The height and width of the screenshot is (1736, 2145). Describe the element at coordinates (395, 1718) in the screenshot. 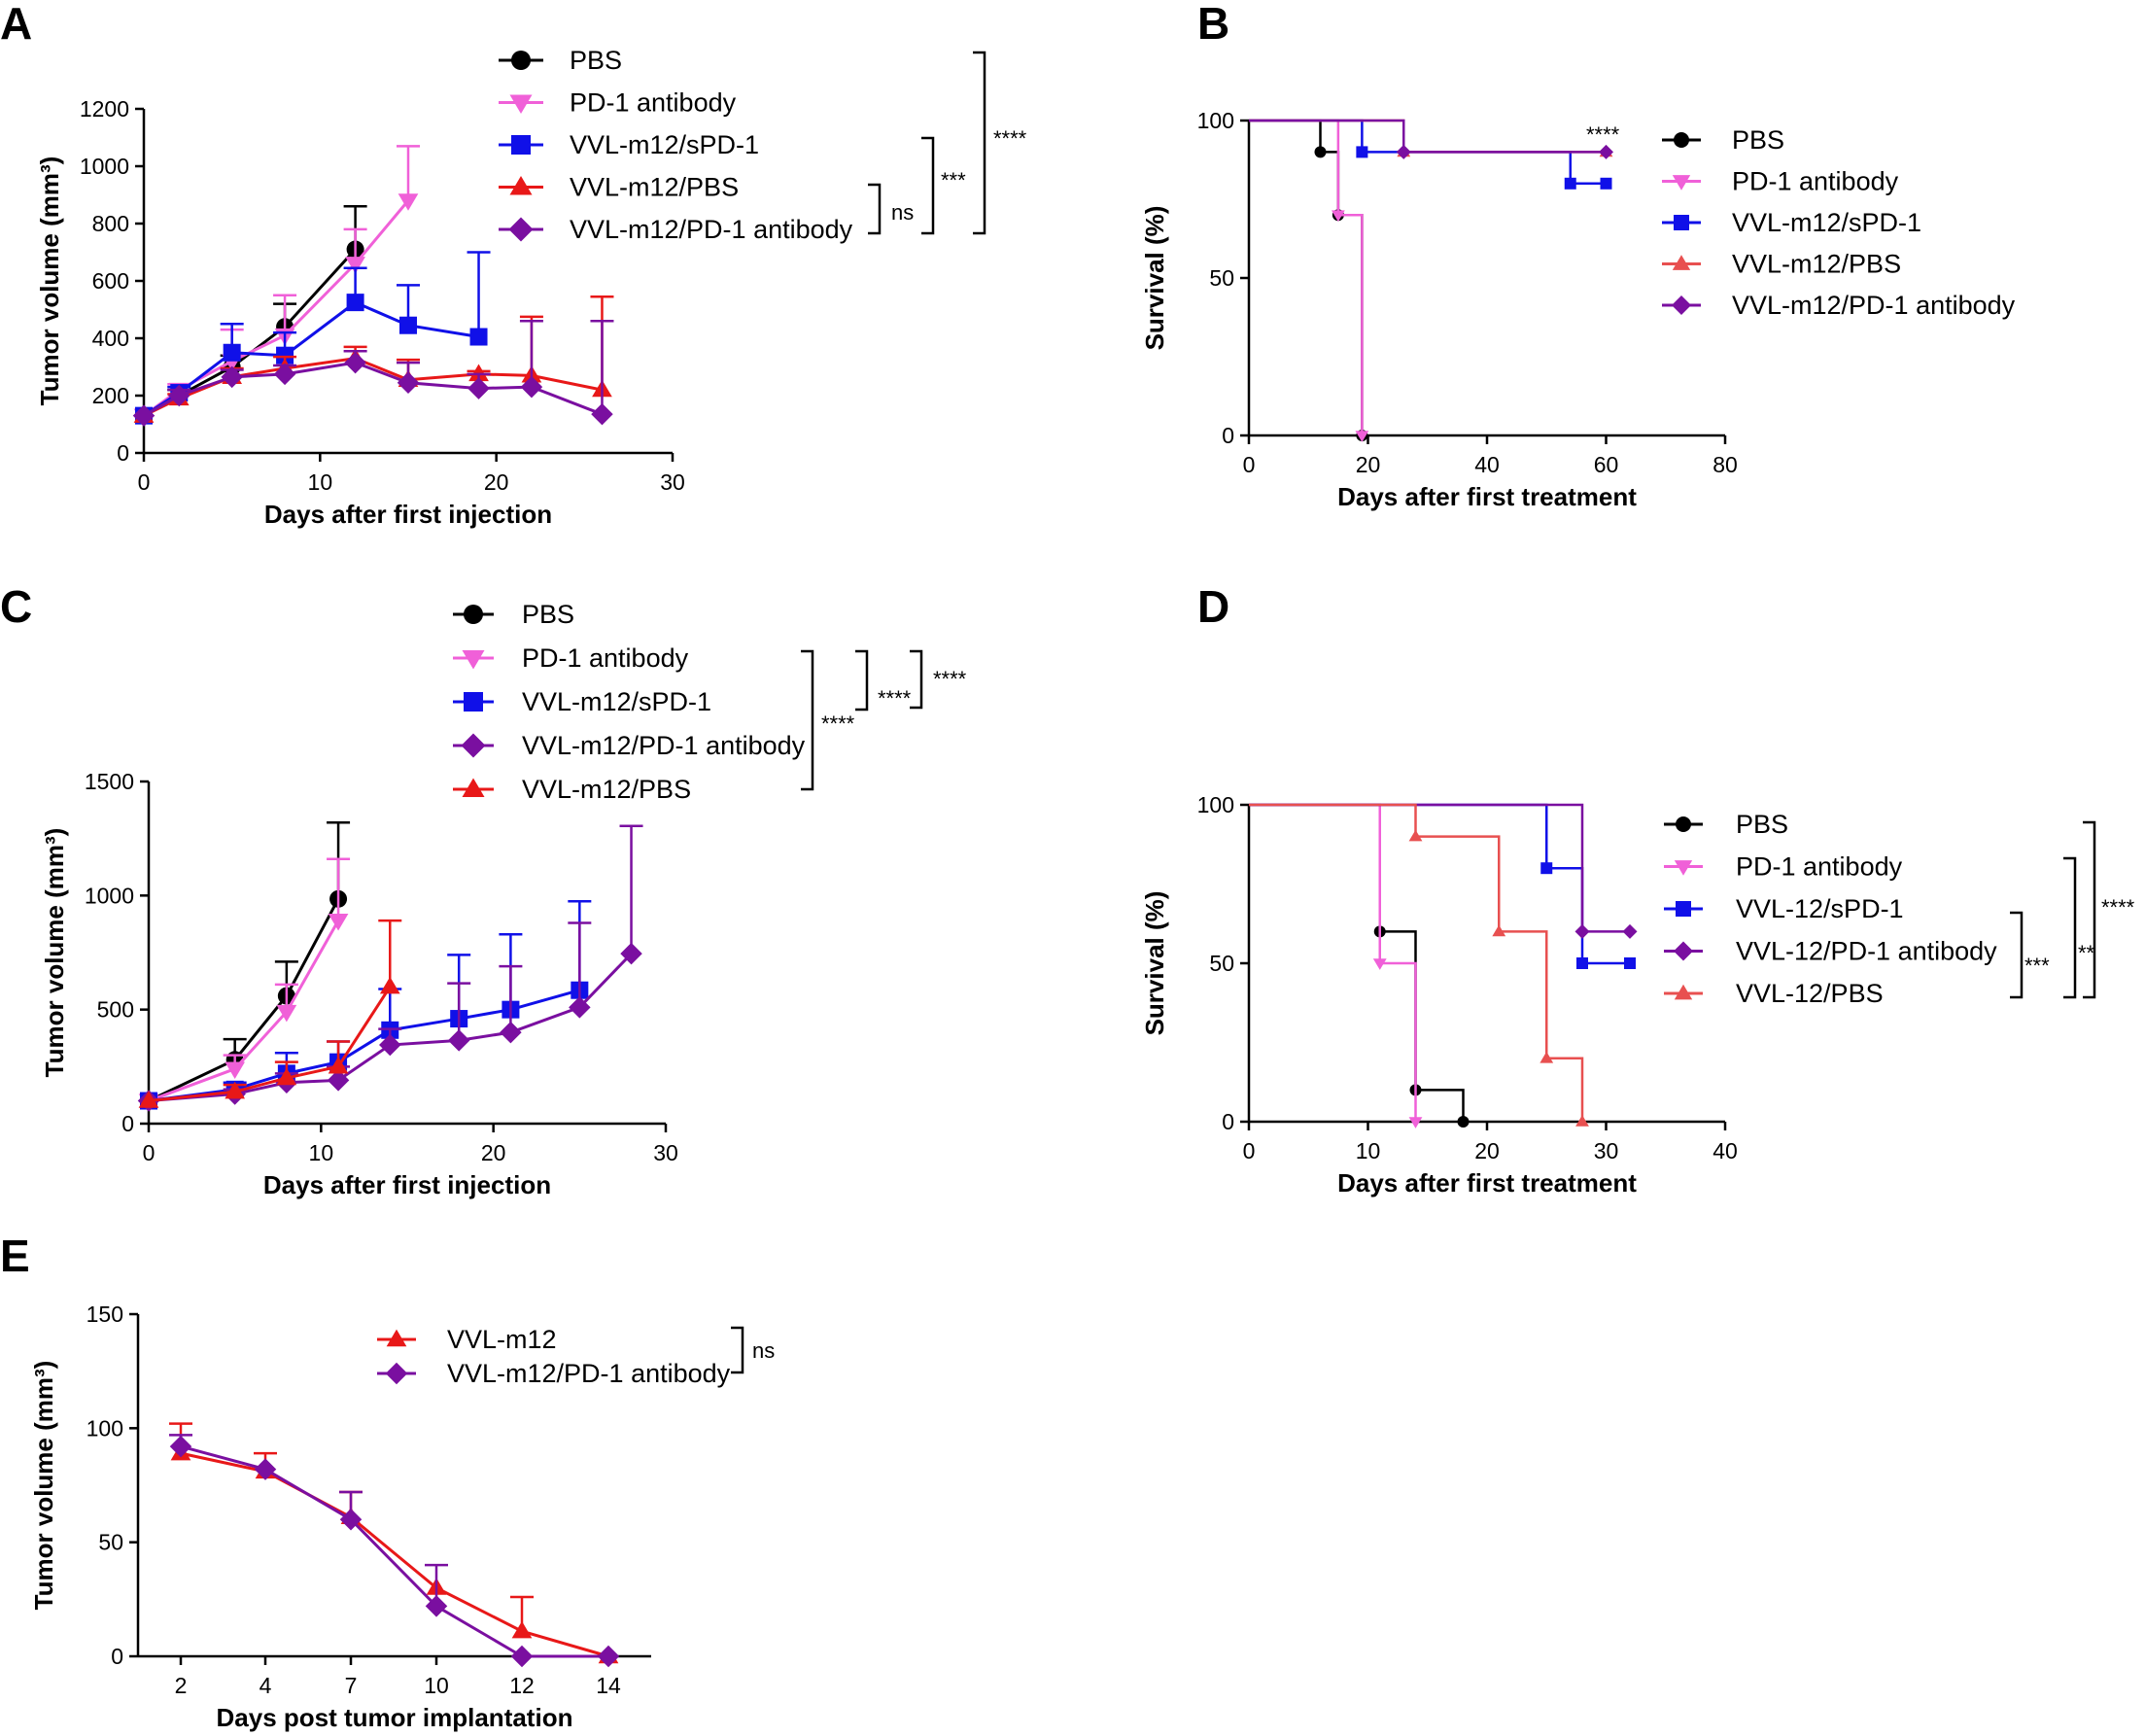

I see `x-axis-title: Days post tumor implantation` at that location.